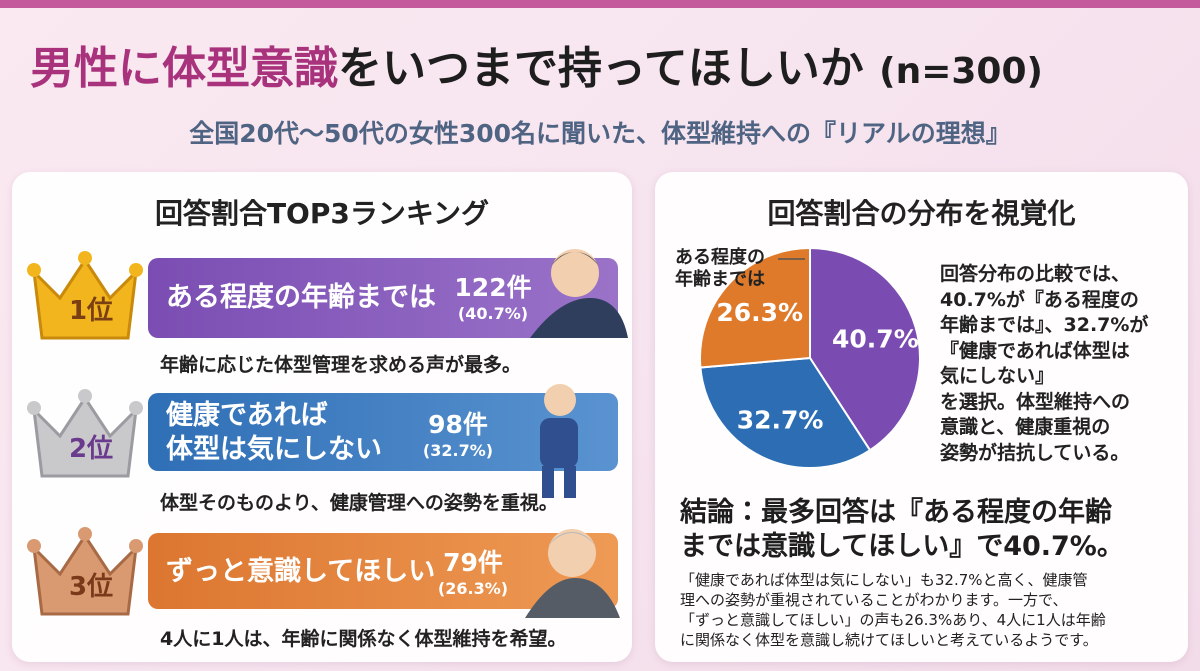  I want to click on pie-chart: 40.7% 32.7% 26.3% ある程度の年齢までは, so click(798, 357).